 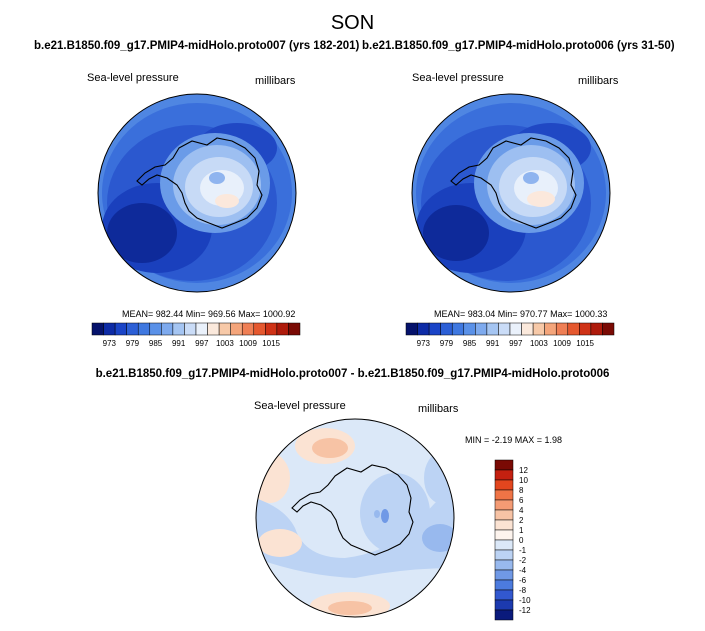 I want to click on colorbar-tick-label: -4, so click(x=523, y=570).